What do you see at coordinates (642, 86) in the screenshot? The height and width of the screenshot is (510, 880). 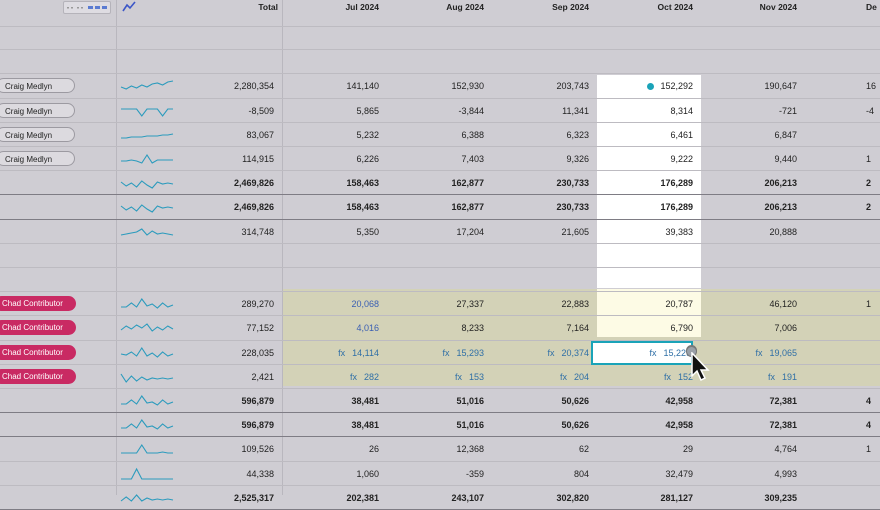 I see `month-cell: 152,292` at bounding box center [642, 86].